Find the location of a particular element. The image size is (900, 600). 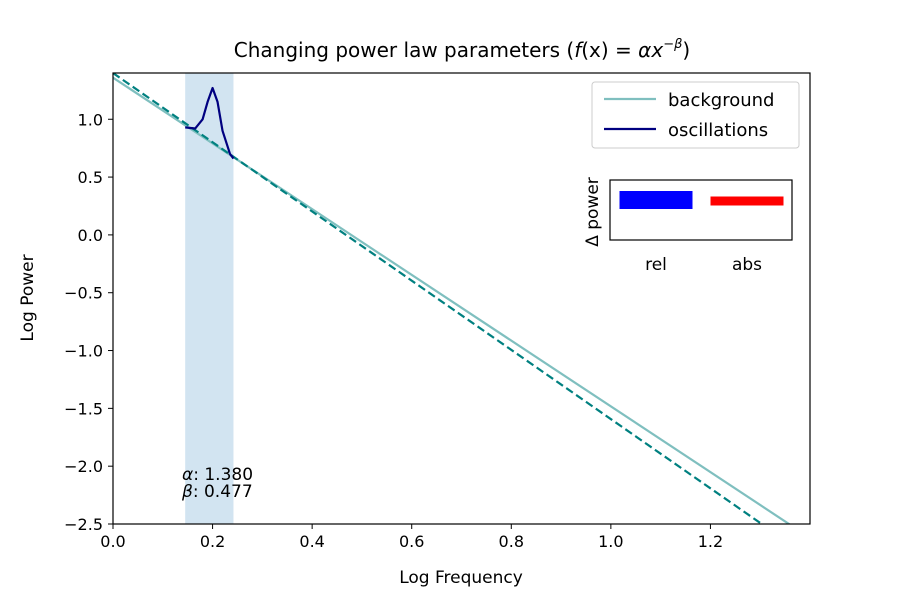

title-alpha: α is located at coordinates (644, 50).